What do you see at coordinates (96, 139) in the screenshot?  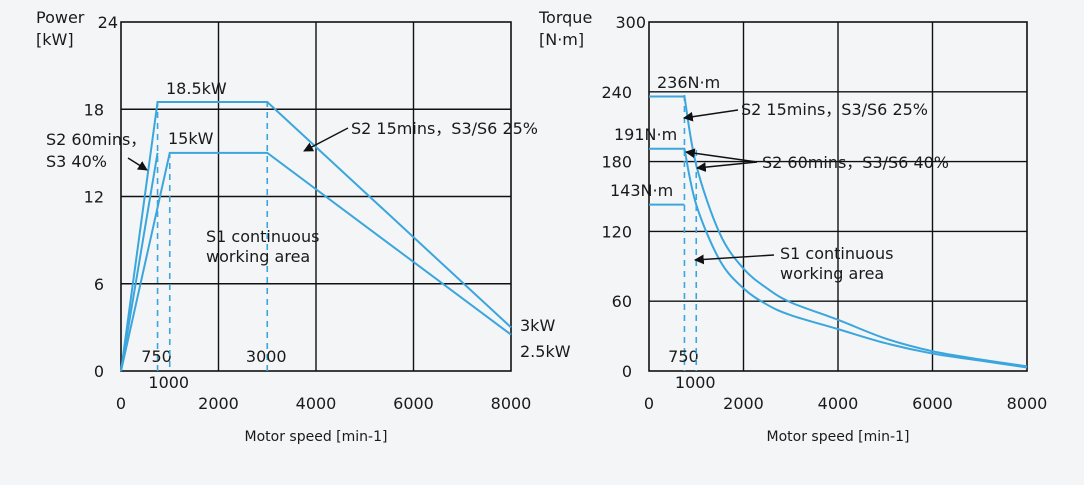 I see `power-label-s2-60: S2 60mins，` at bounding box center [96, 139].